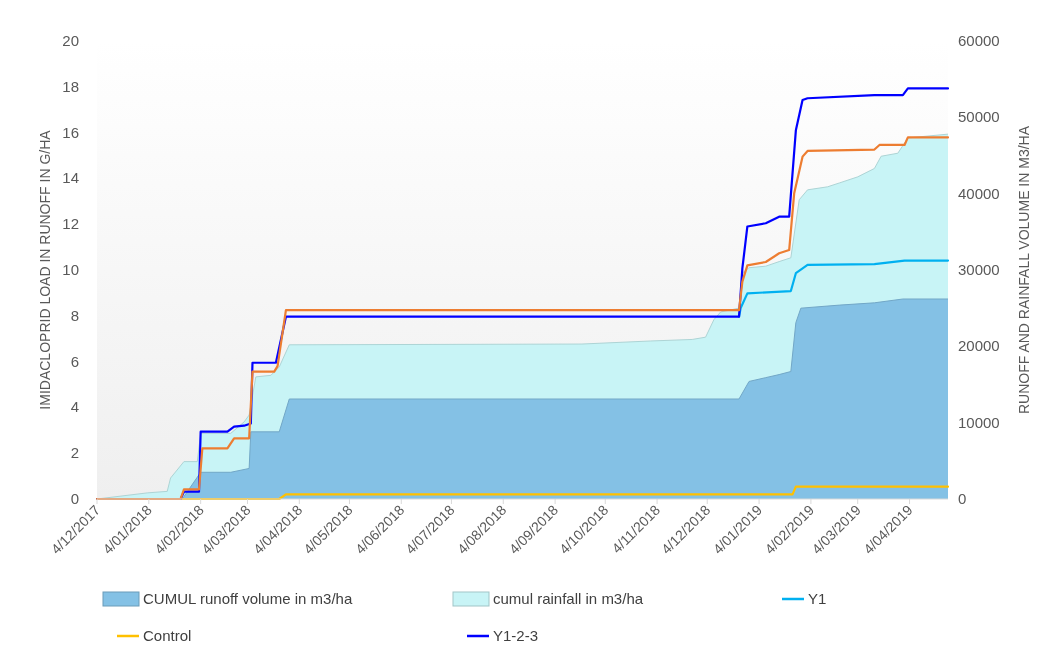 Image resolution: width=1051 pixels, height=650 pixels. I want to click on y2-tick-label: 40000, so click(979, 193).